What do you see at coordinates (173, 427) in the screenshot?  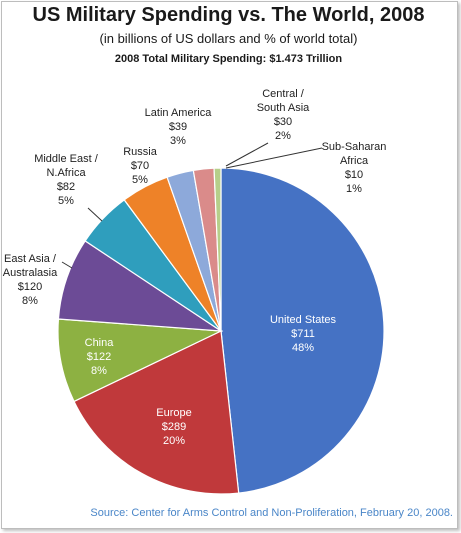 I see `slice-label-europe: Europe $289 20%` at bounding box center [173, 427].